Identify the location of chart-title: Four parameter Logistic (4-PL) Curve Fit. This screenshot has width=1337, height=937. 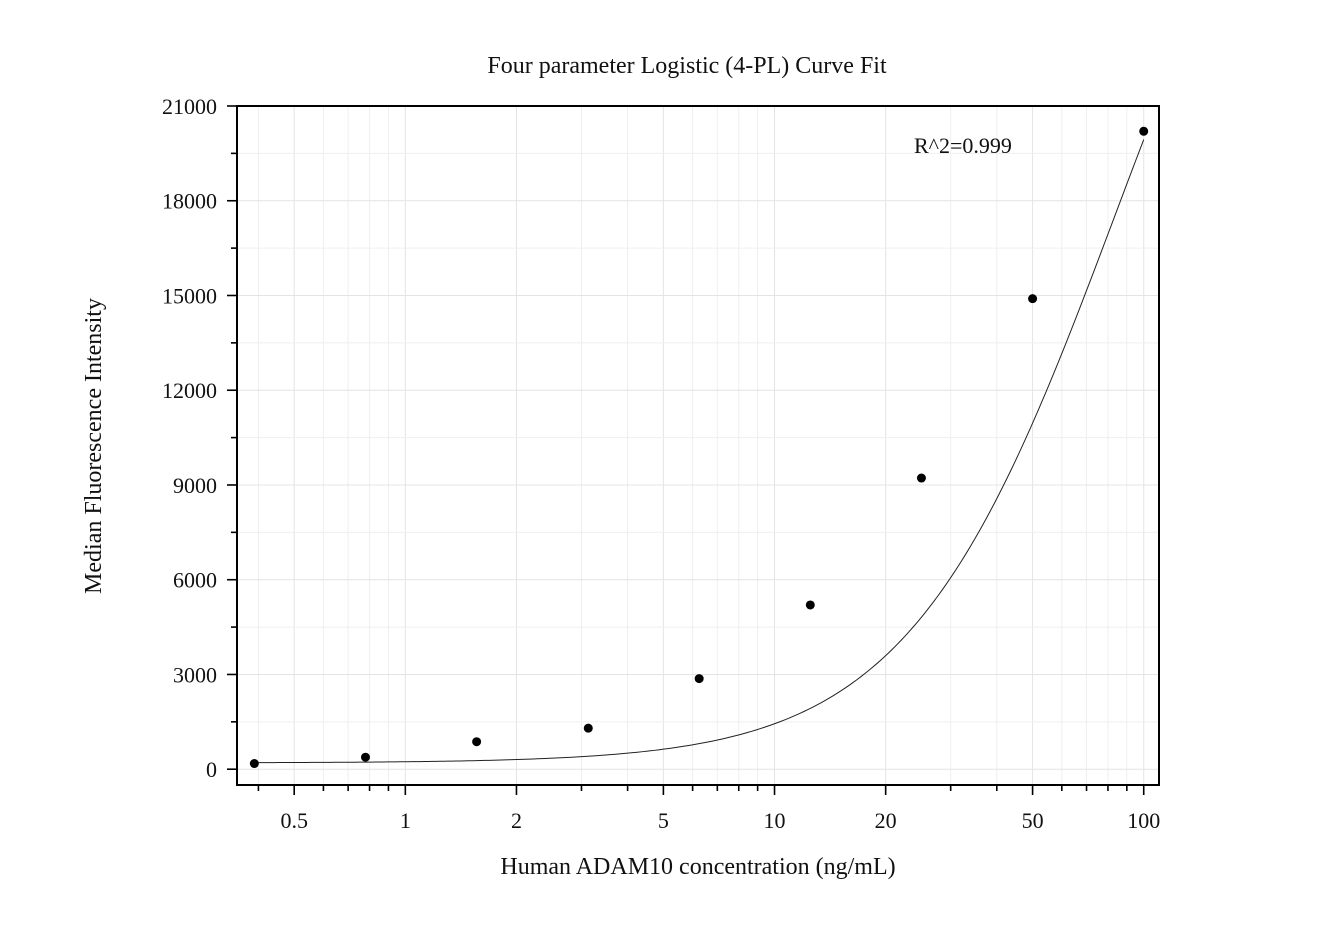
(687, 66).